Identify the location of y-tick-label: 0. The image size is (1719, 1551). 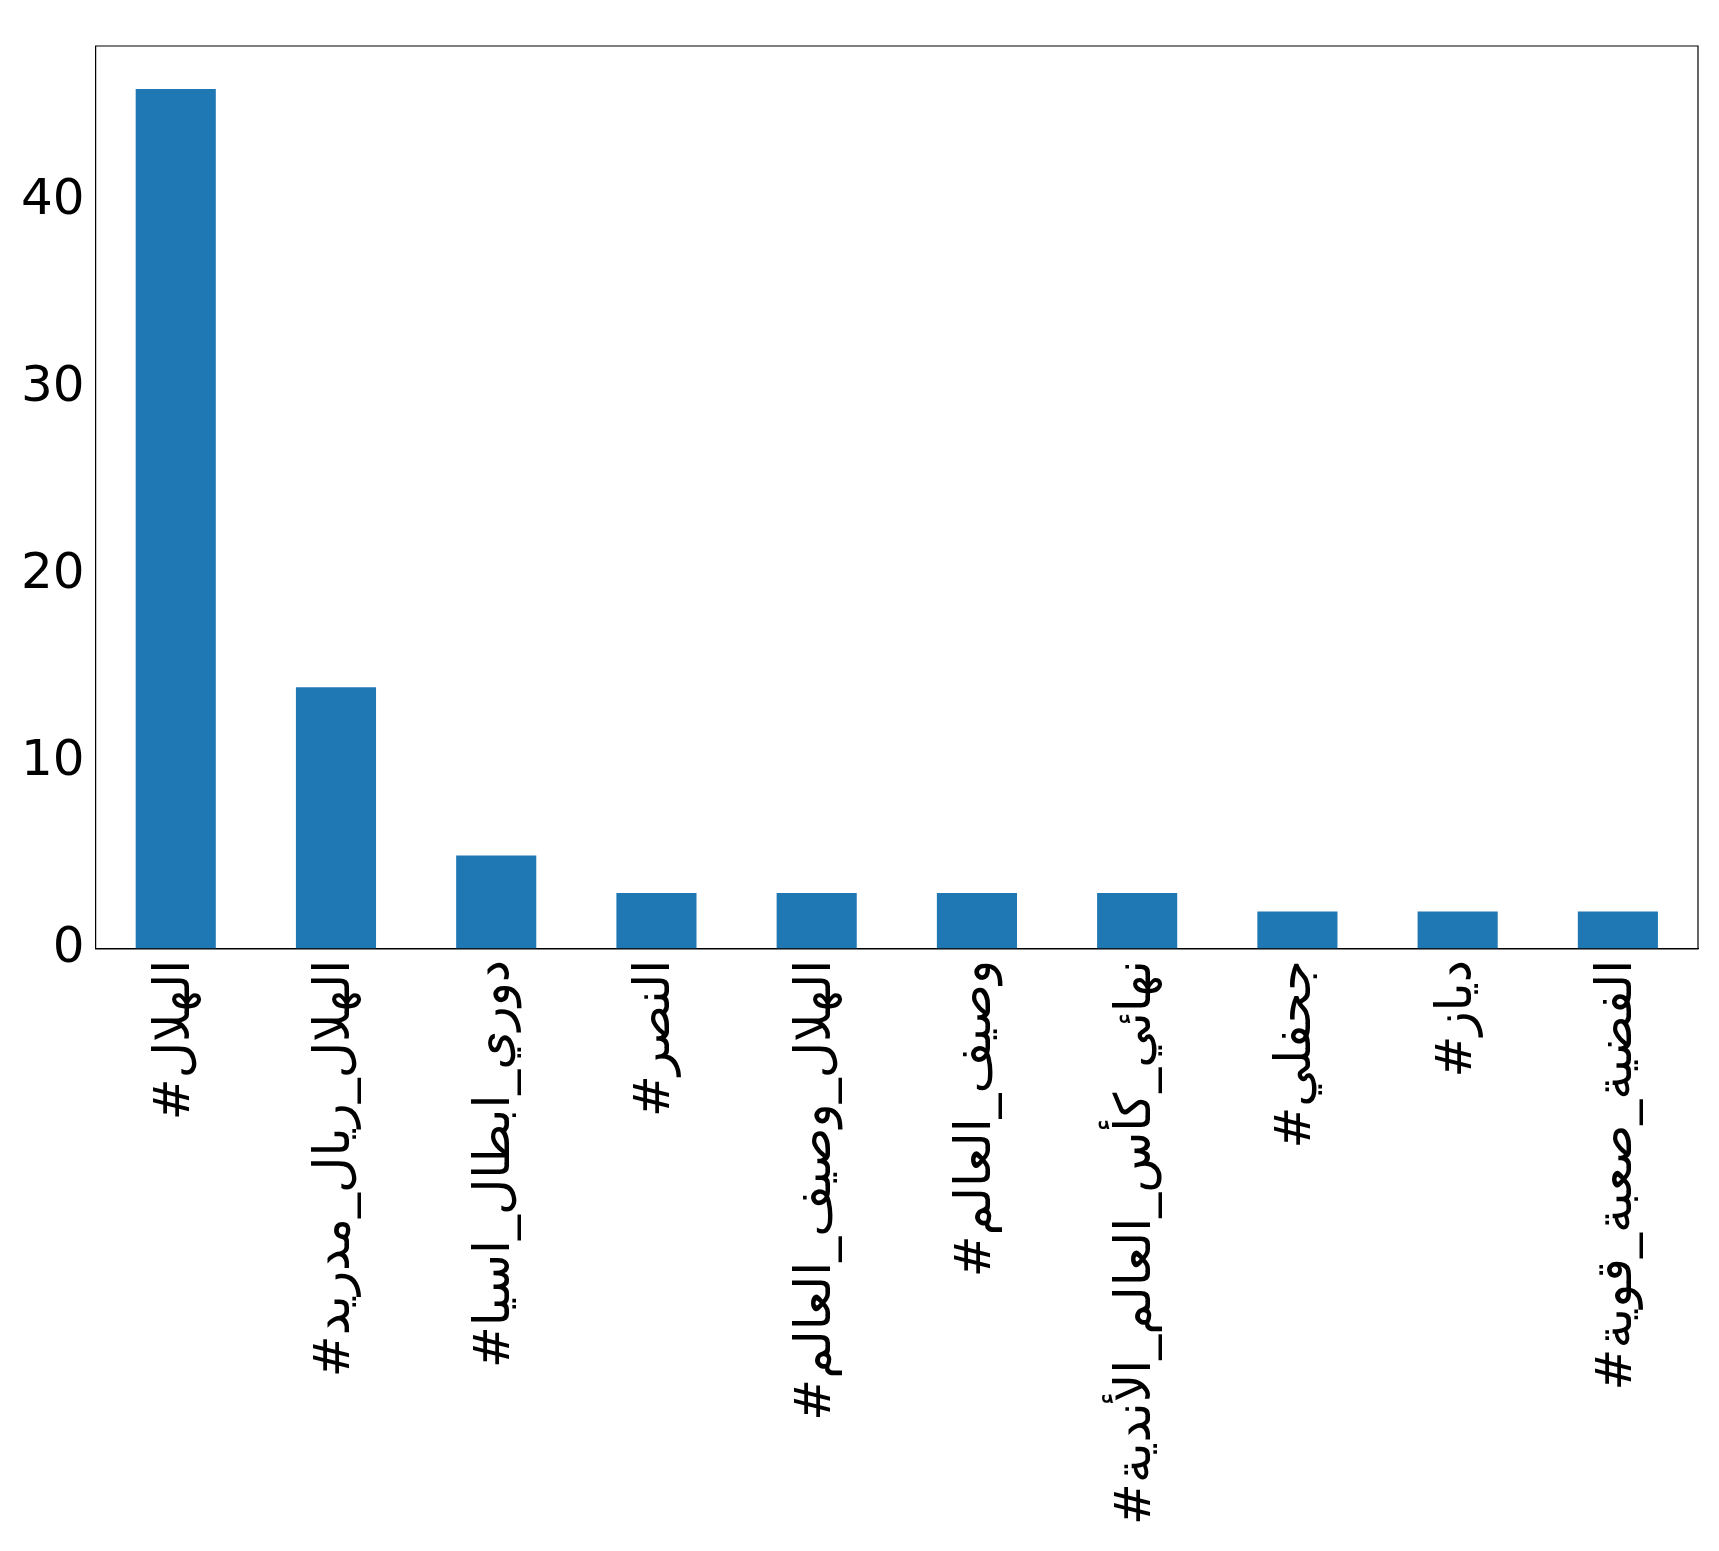
(68, 944).